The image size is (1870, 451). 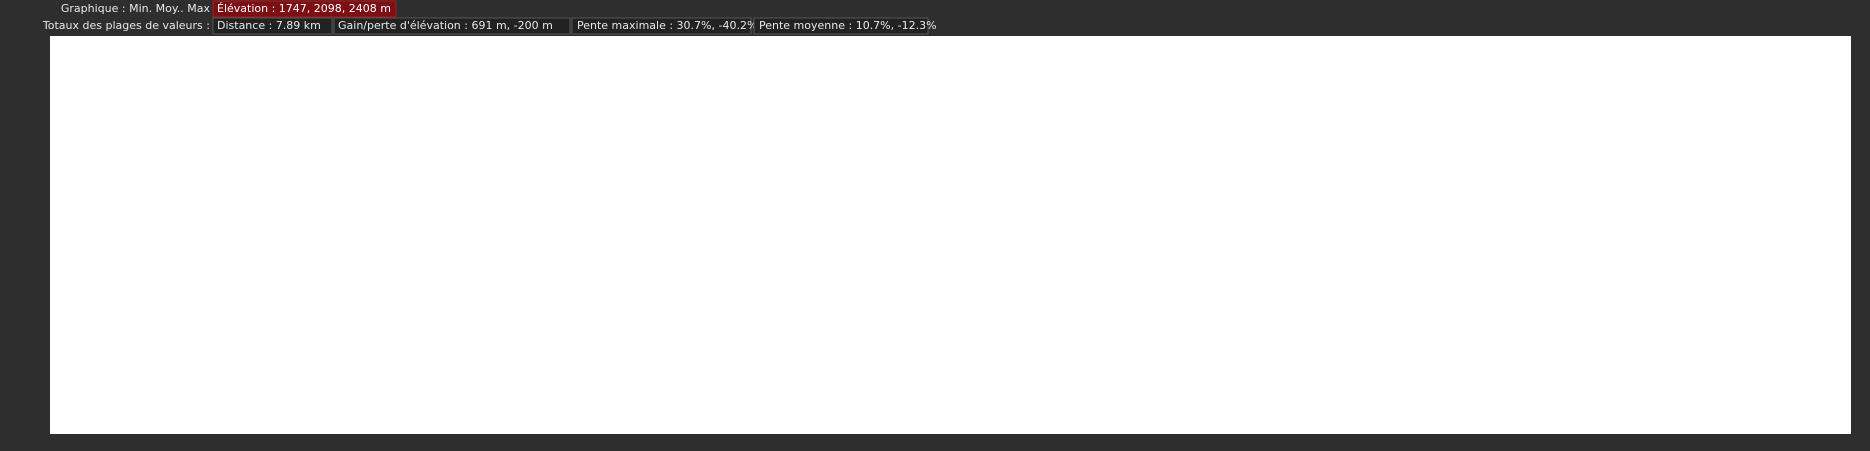 What do you see at coordinates (848, 25) in the screenshot?
I see `avg-slope-stat: Pente moyenne : 10.7%, -12.3%` at bounding box center [848, 25].